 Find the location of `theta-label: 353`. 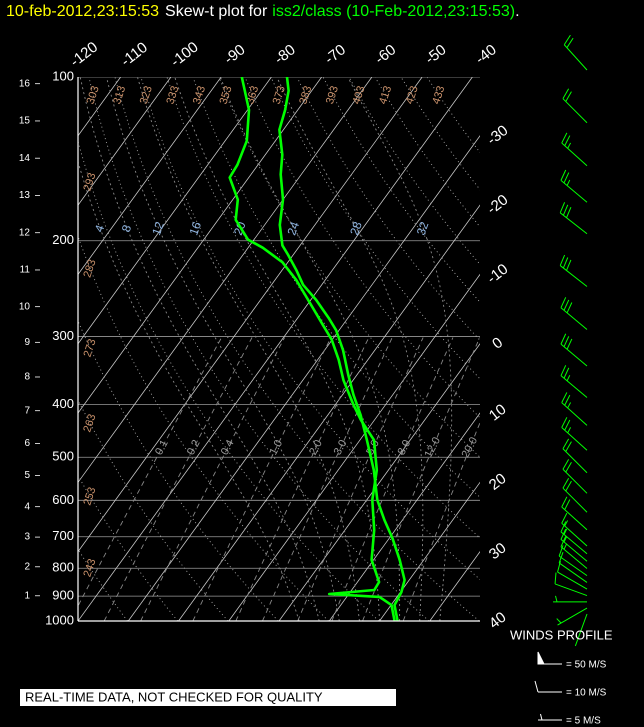

theta-label: 353 is located at coordinates (226, 95).